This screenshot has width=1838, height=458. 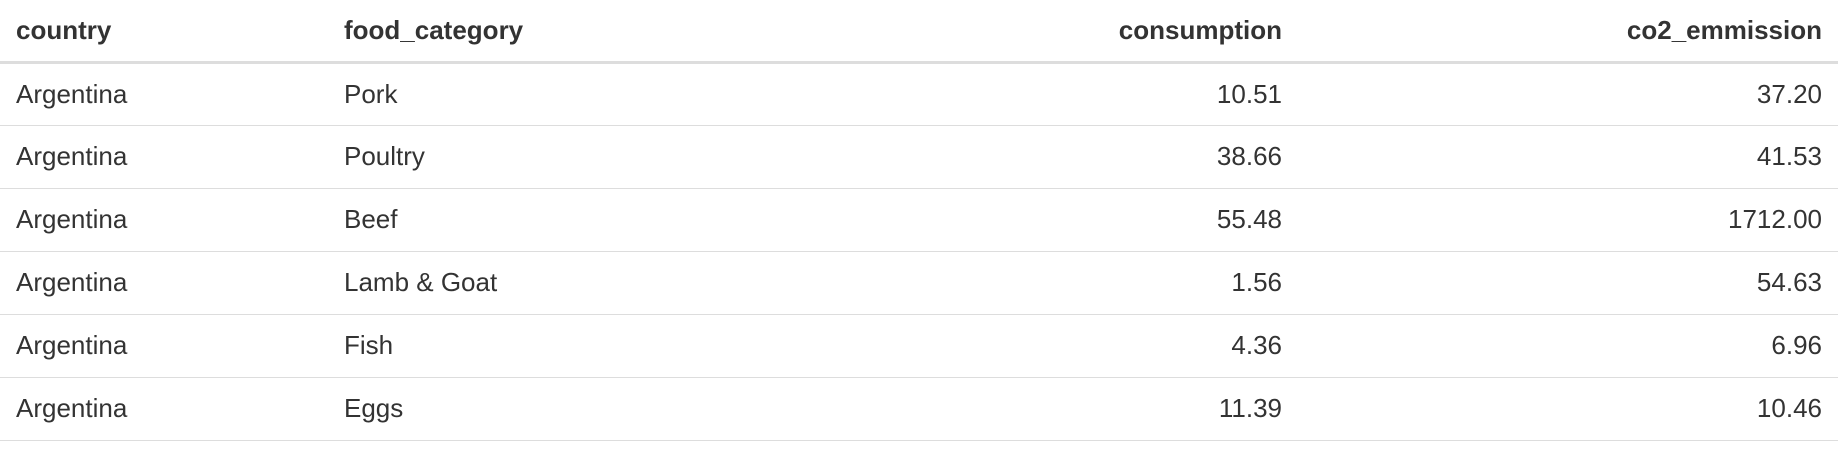 What do you see at coordinates (1568, 157) in the screenshot?
I see `cell-co2-emmission: 41.53` at bounding box center [1568, 157].